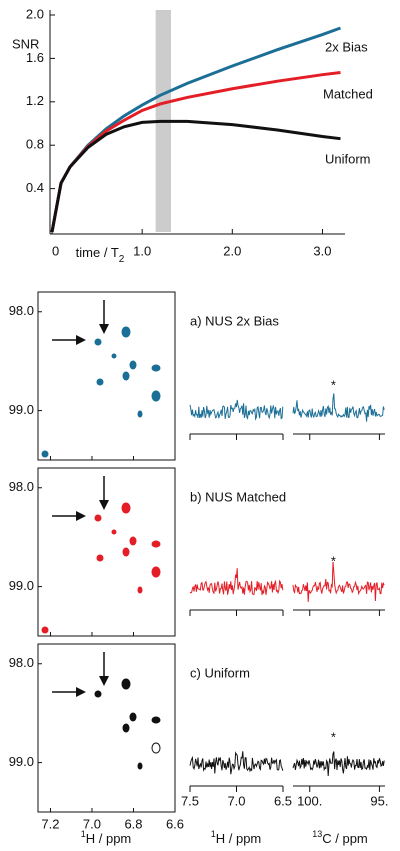 The width and height of the screenshot is (400, 851). Describe the element at coordinates (346, 46) in the screenshot. I see `series-label: 2x Bias` at that location.